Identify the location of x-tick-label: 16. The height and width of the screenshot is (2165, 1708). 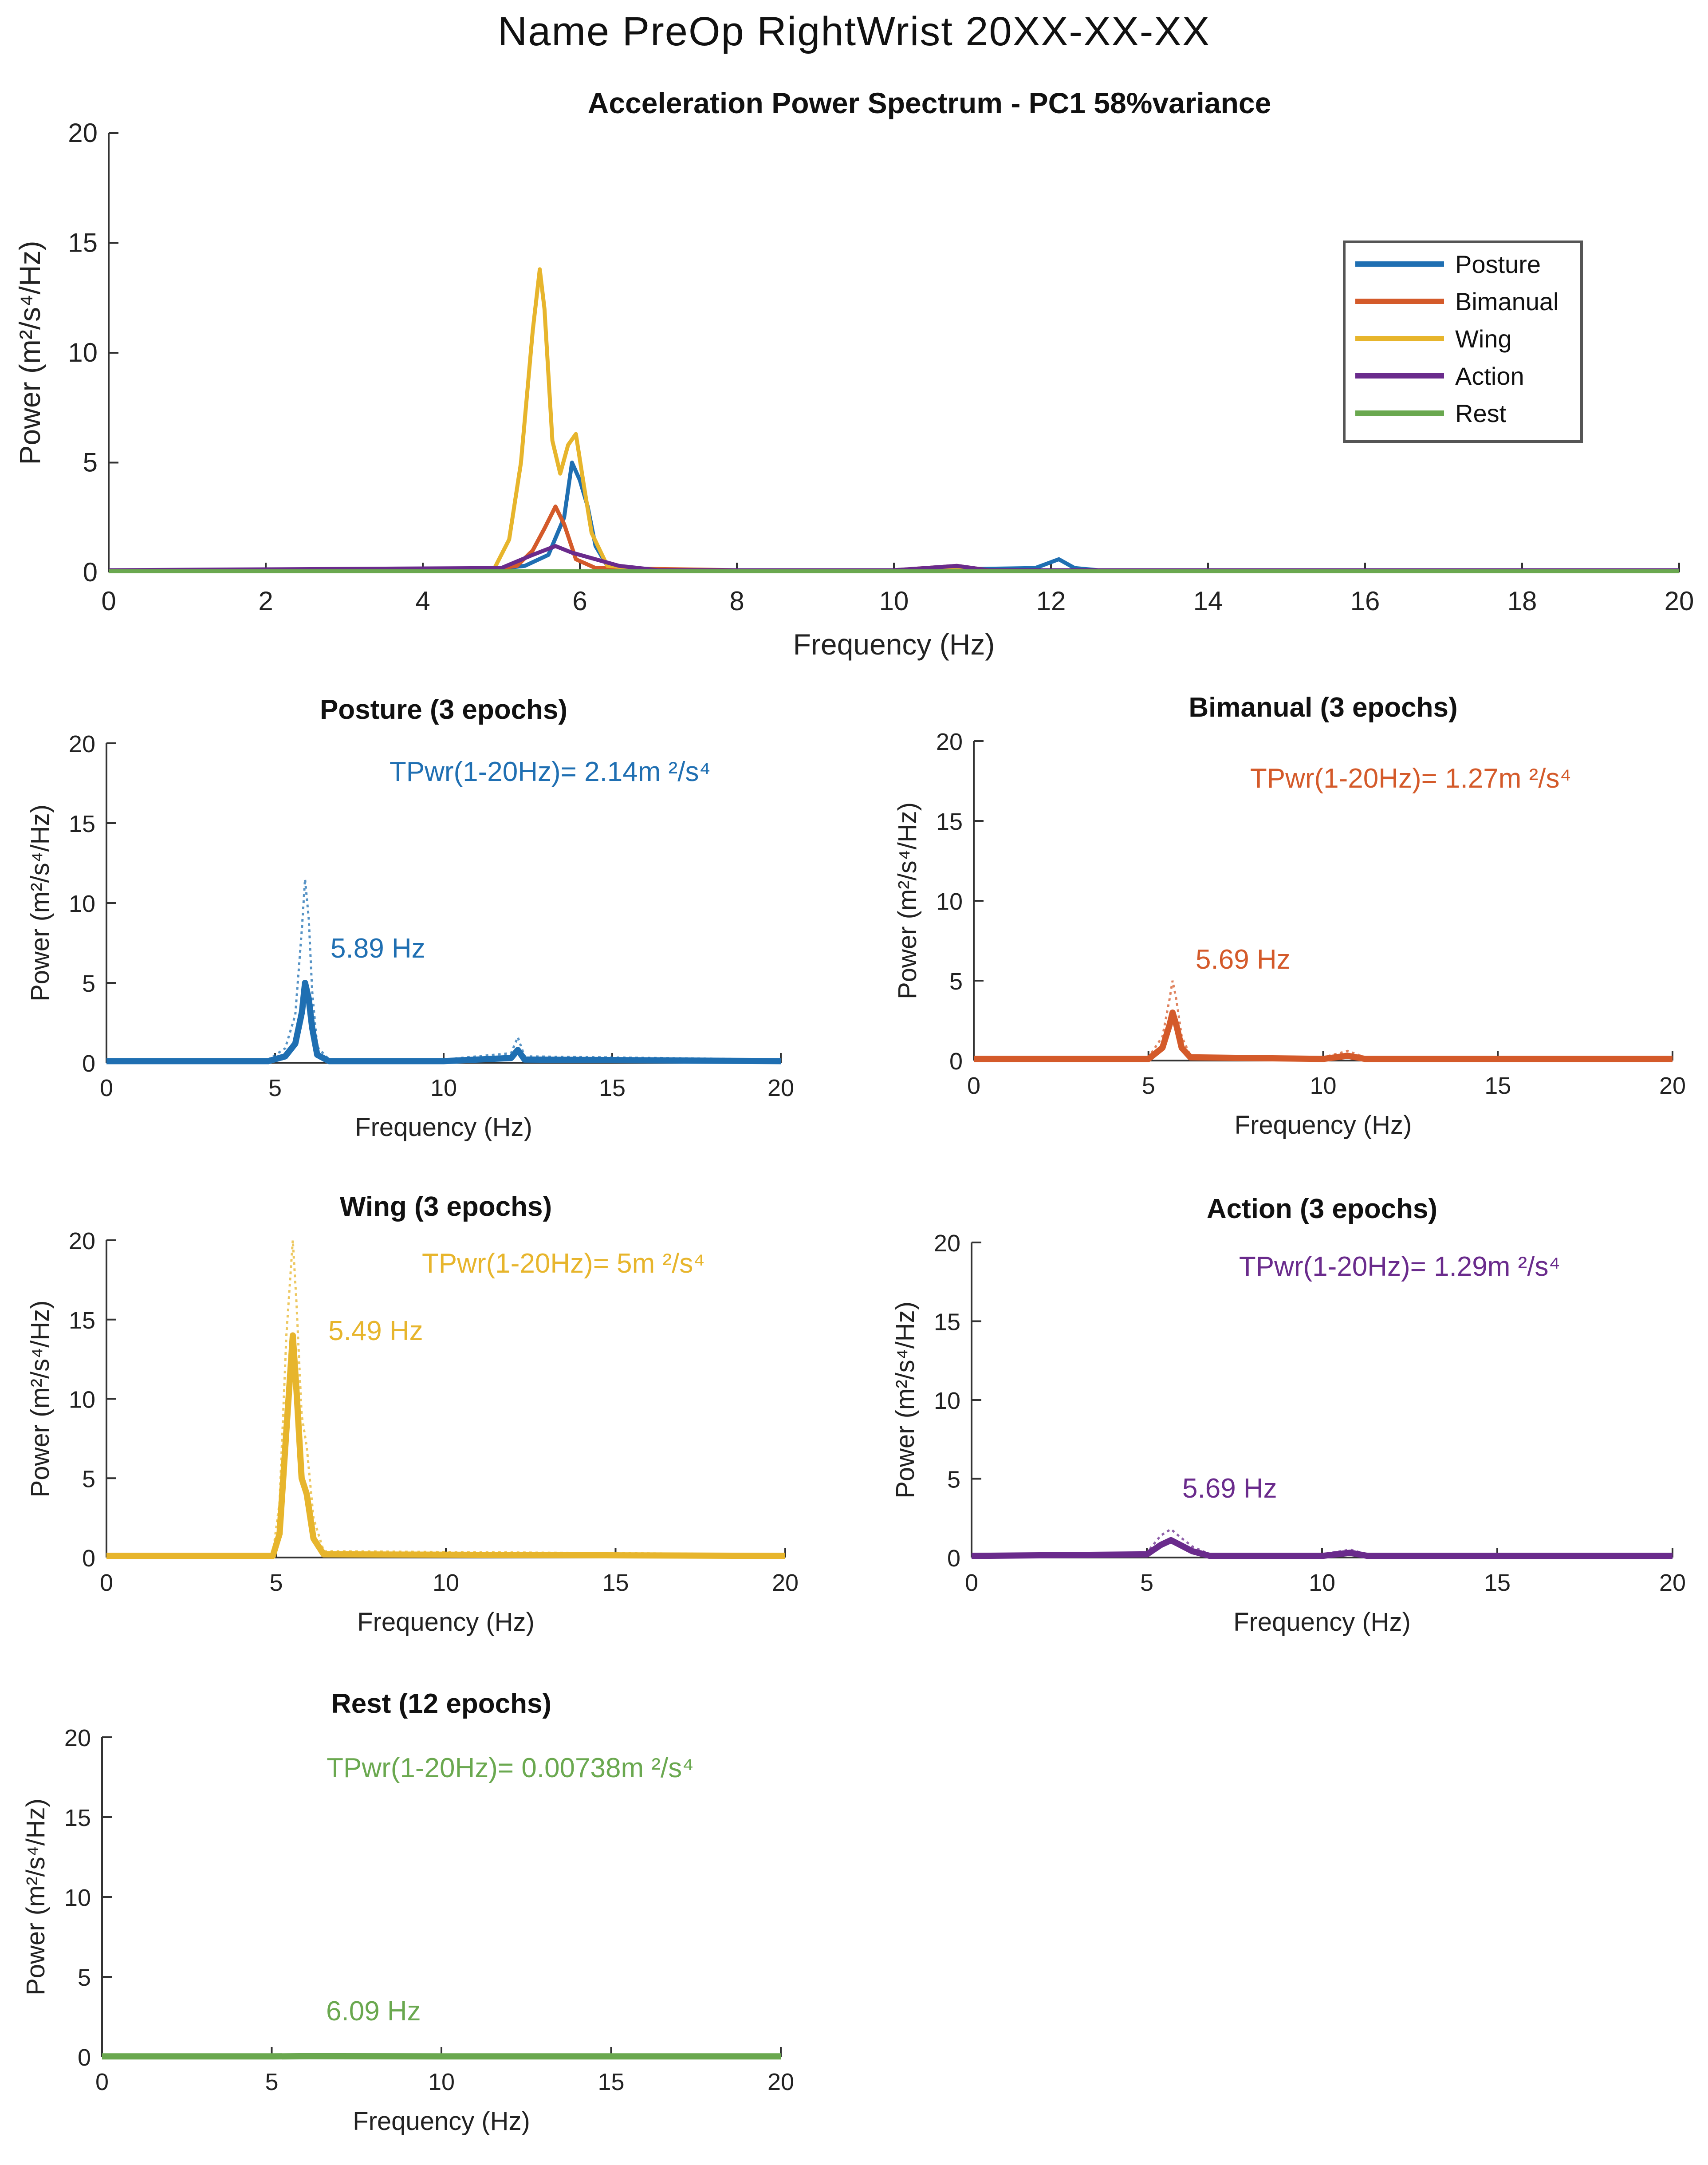
(1365, 601).